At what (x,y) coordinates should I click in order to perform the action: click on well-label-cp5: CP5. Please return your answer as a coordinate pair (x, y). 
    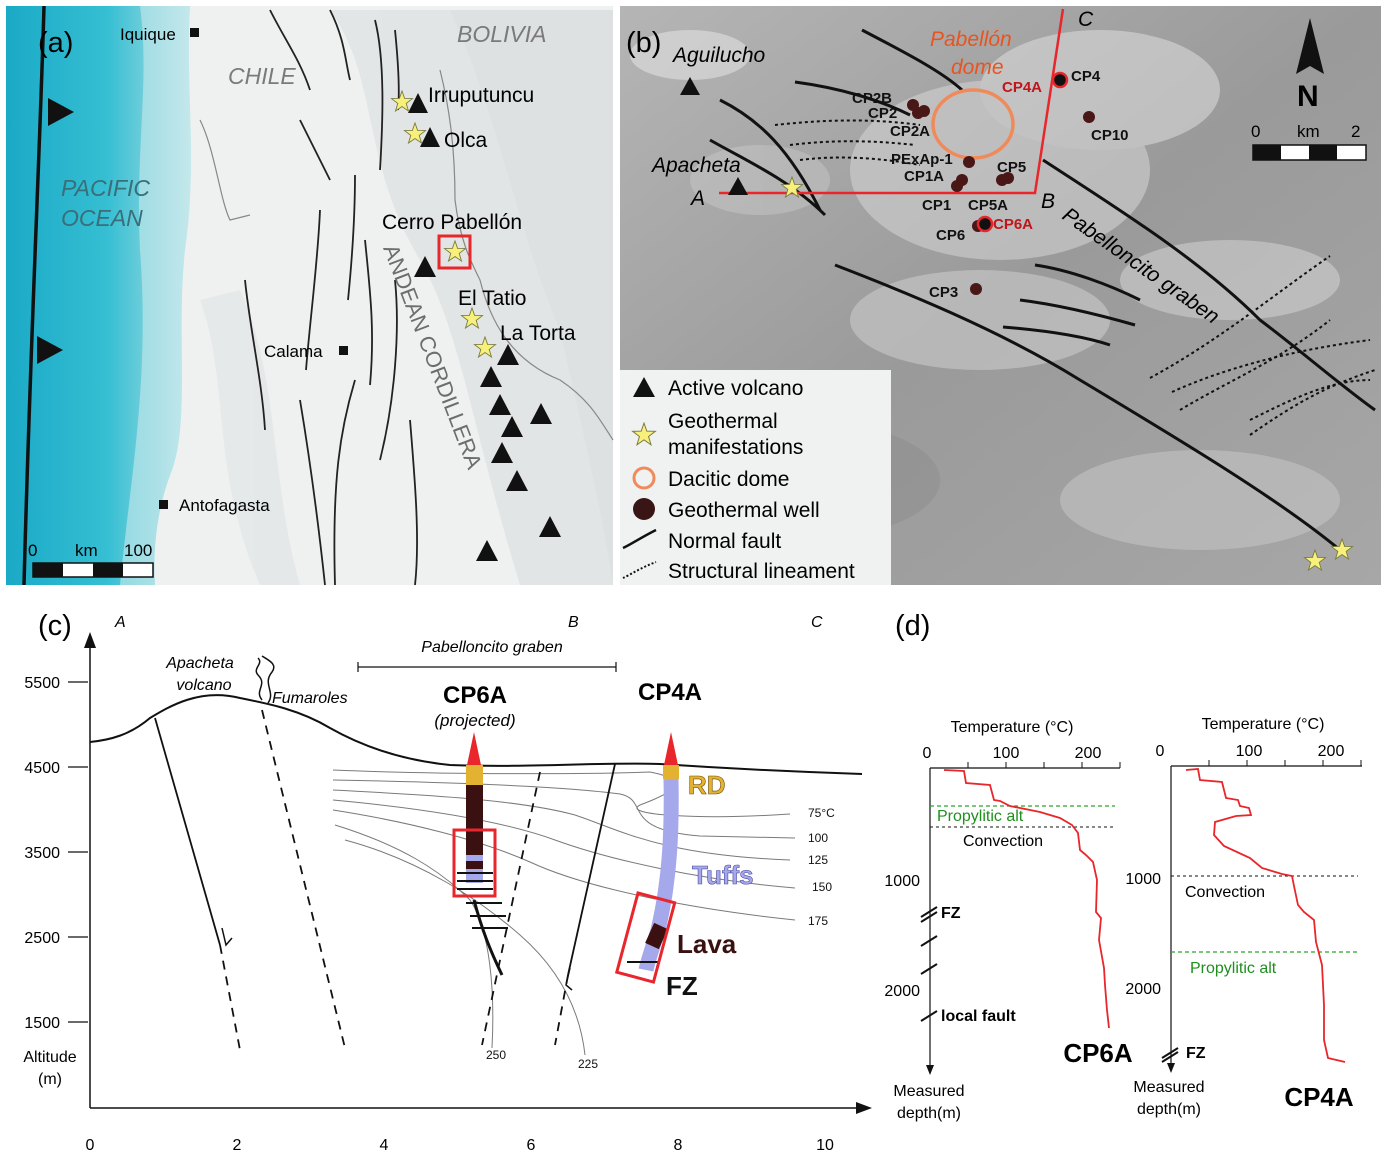
    Looking at the image, I should click on (1011, 167).